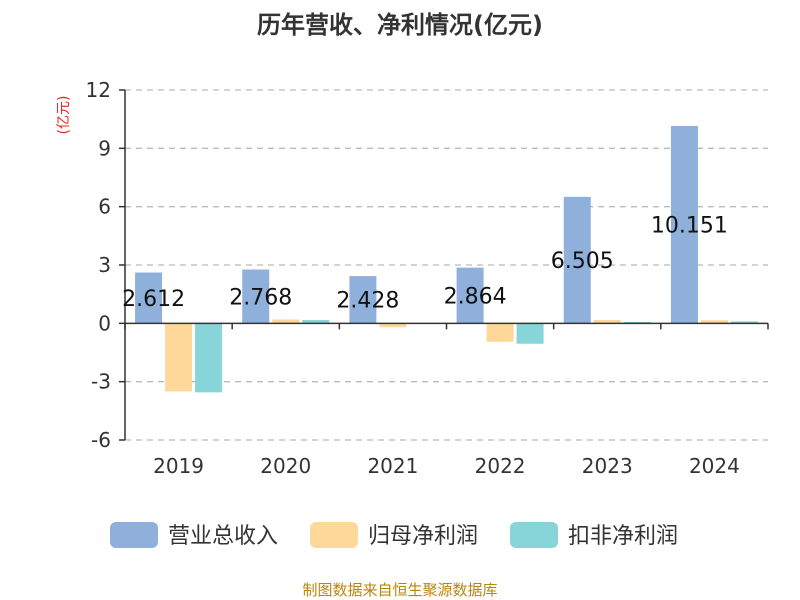 The height and width of the screenshot is (600, 800). I want to click on bar-扣非净利润-2024, so click(744, 322).